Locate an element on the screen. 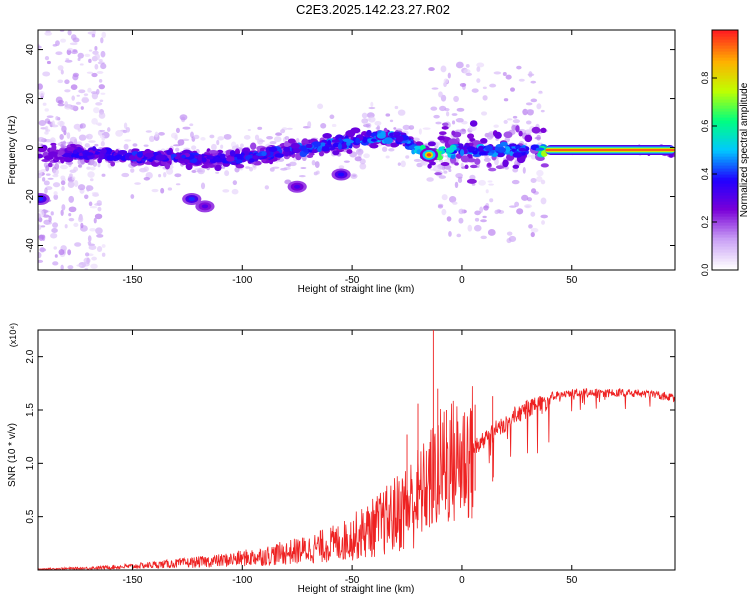  snr-spikes is located at coordinates (450, 428).